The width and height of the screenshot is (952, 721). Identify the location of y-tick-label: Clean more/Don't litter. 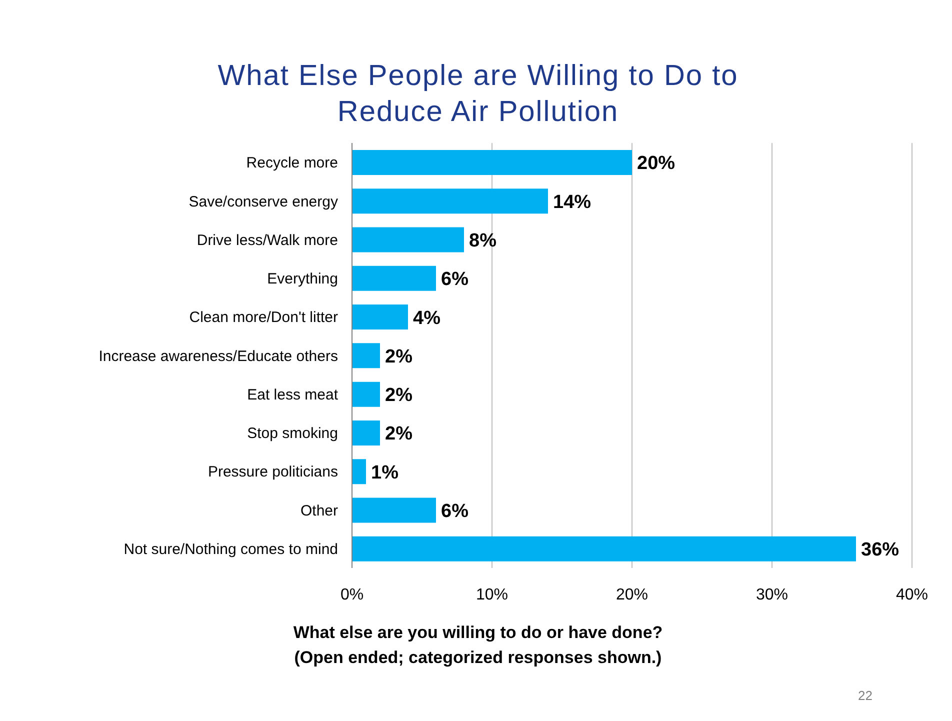
(263, 317).